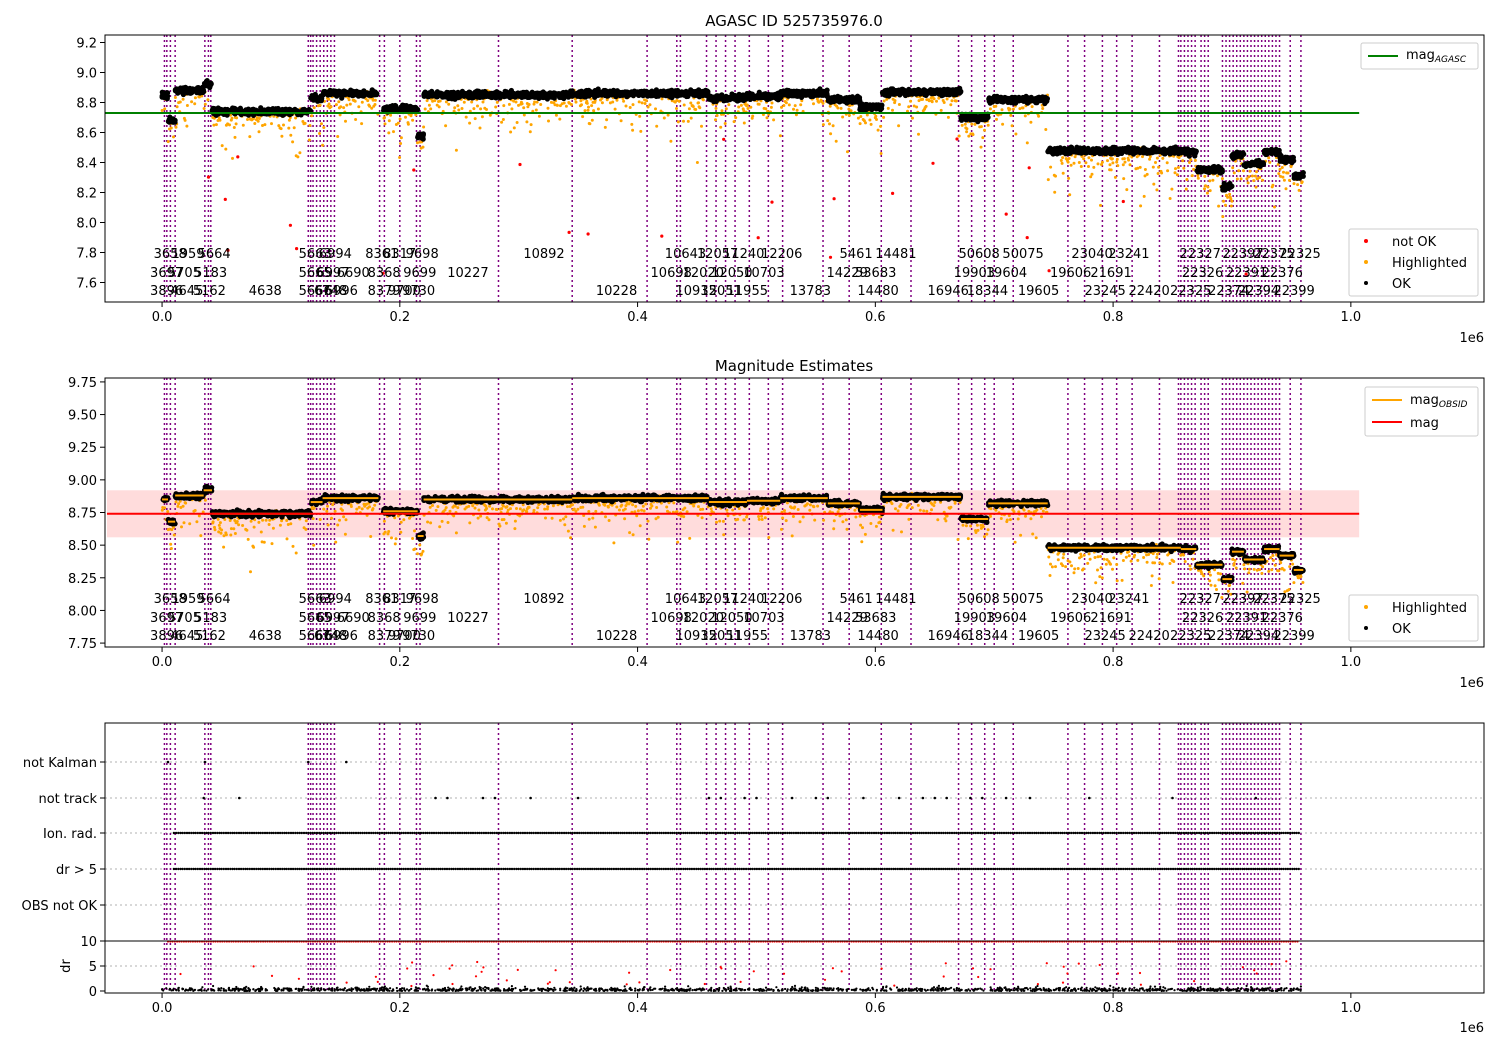 The width and height of the screenshot is (1500, 1050). Describe the element at coordinates (86, 194) in the screenshot. I see `y-tick-label: 8.2` at that location.